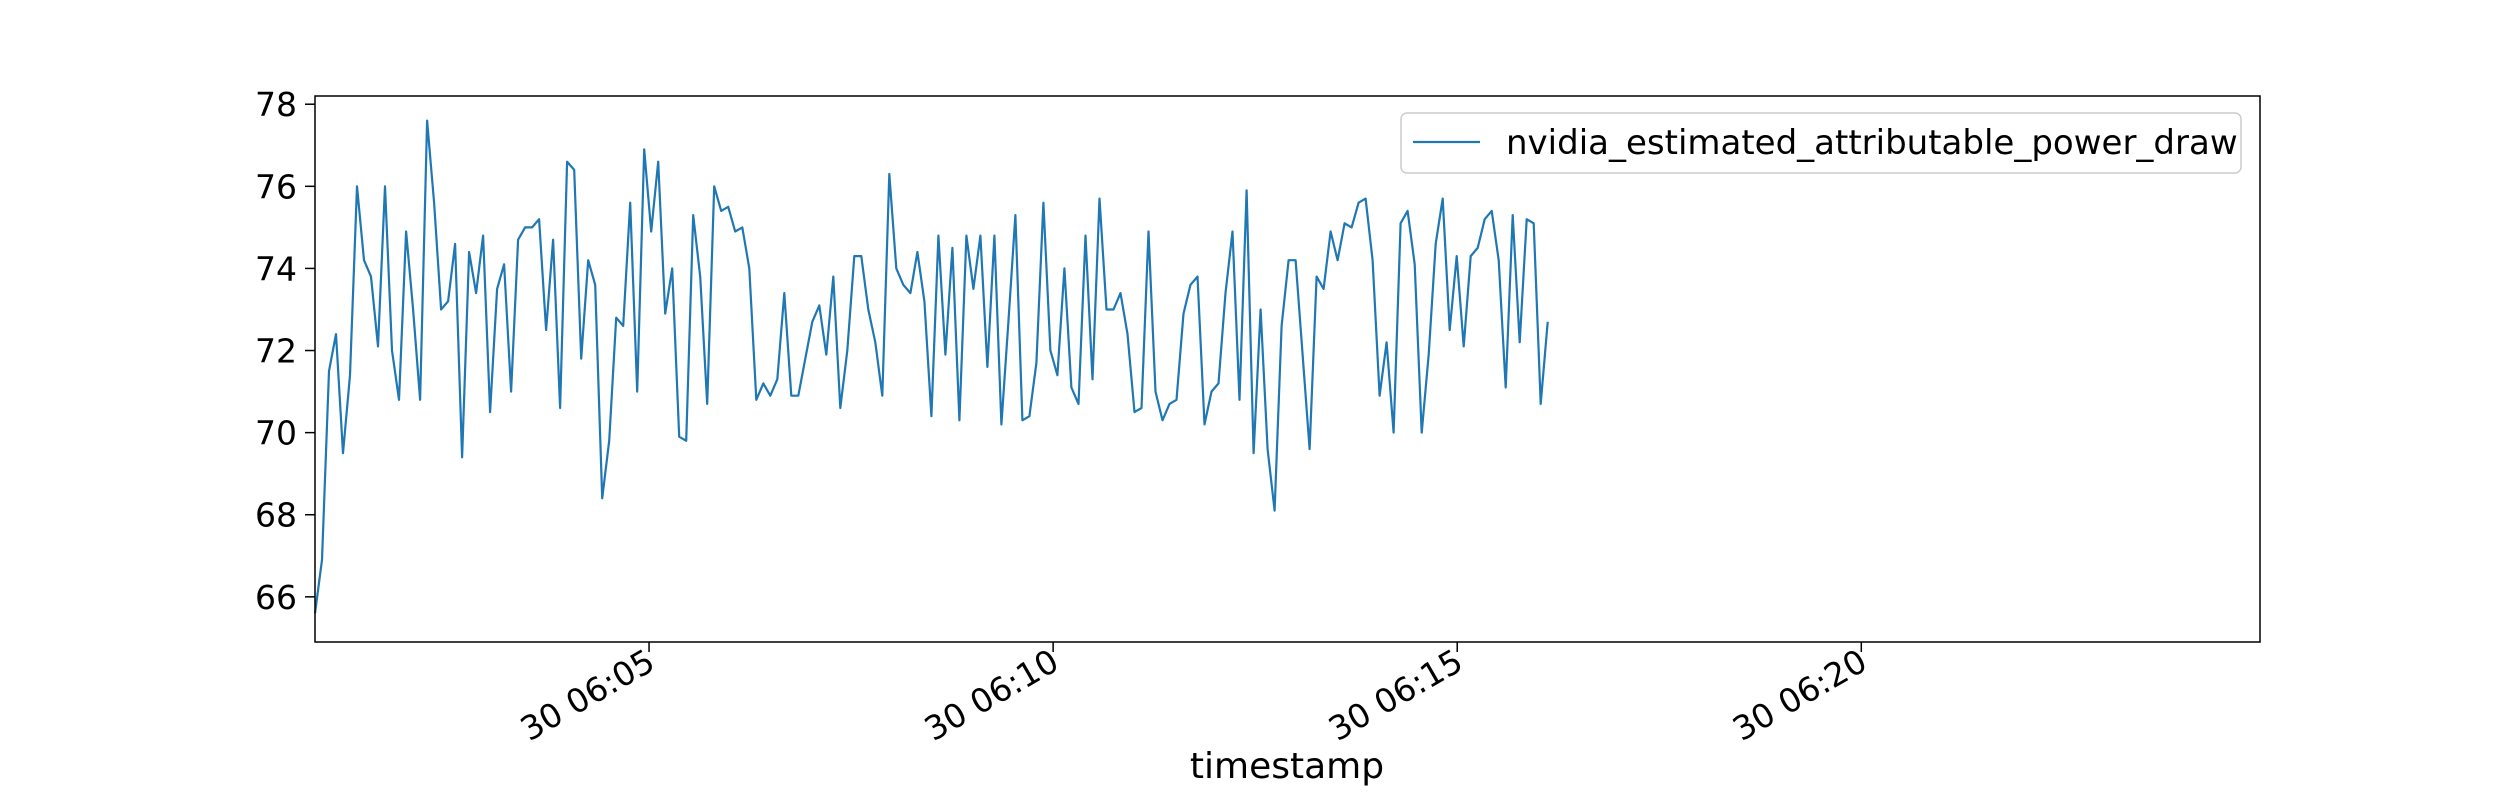 This screenshot has width=2500, height=800. What do you see at coordinates (276, 104) in the screenshot?
I see `y-tick-label: 78` at bounding box center [276, 104].